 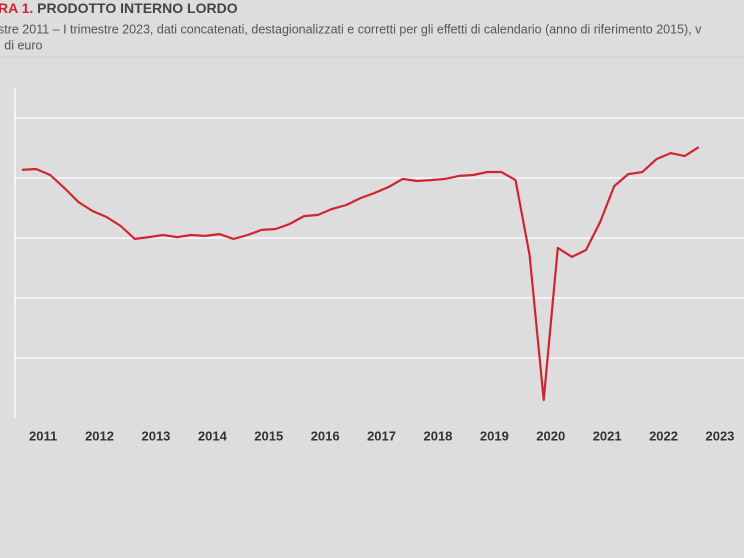 I want to click on subtitle: i di euro, so click(x=21, y=45).